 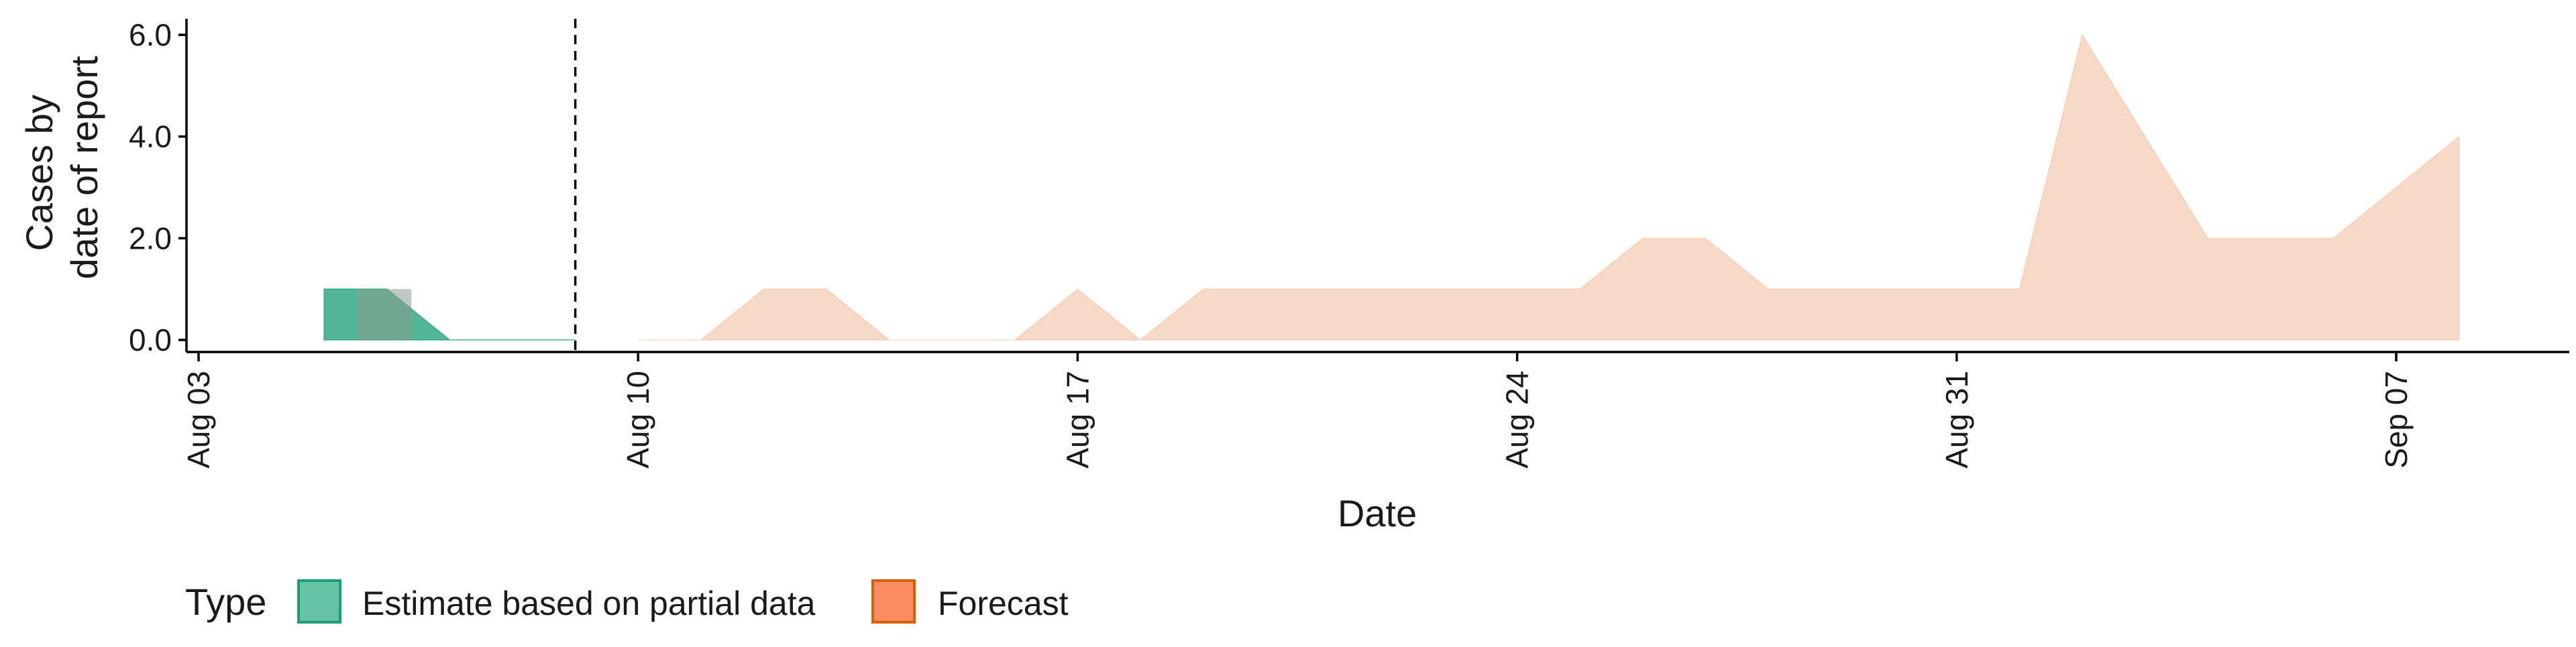 What do you see at coordinates (84, 168) in the screenshot?
I see `y-axis-title-line-2: date of report` at bounding box center [84, 168].